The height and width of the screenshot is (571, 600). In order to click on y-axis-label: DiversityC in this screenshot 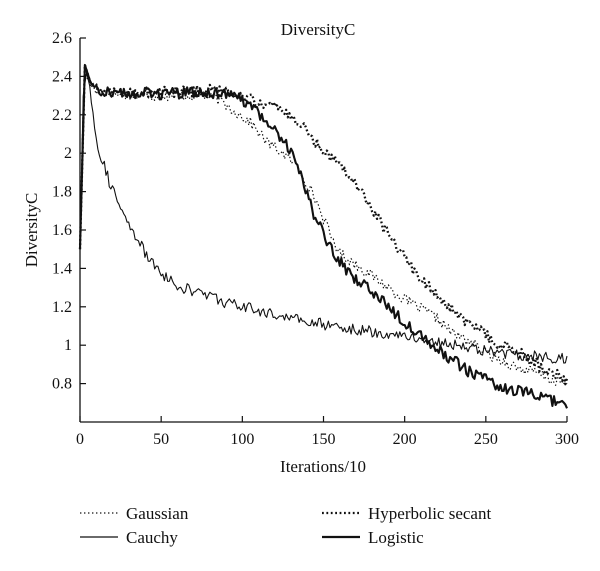, I will do `click(31, 230)`.